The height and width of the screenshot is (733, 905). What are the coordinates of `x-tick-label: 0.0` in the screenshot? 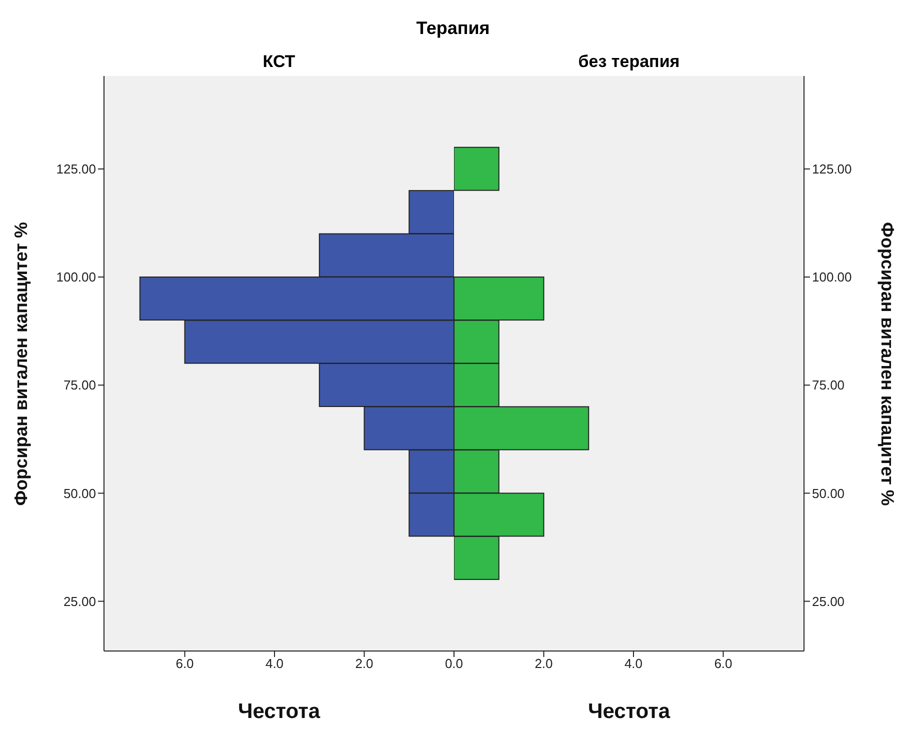 It's located at (454, 664).